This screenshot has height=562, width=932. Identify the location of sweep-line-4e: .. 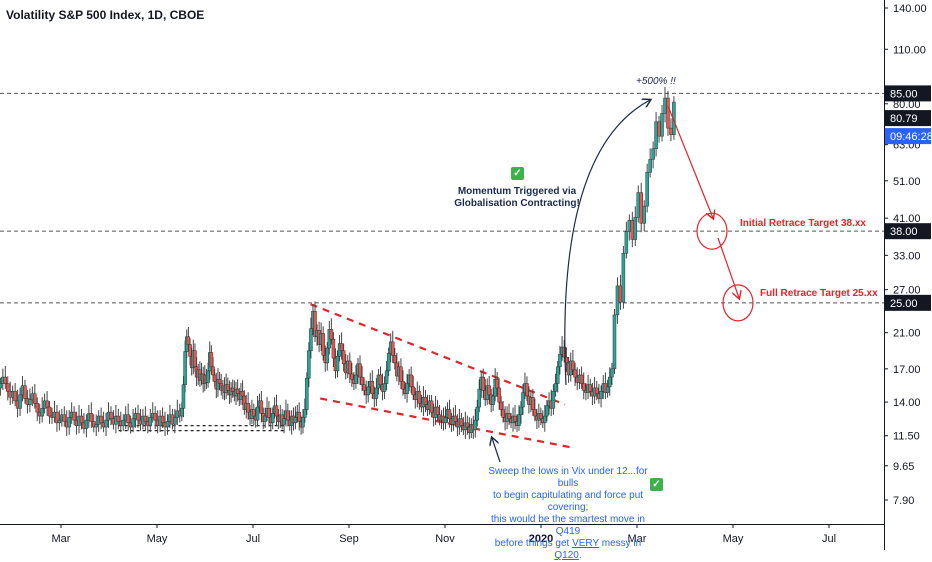
(580, 555).